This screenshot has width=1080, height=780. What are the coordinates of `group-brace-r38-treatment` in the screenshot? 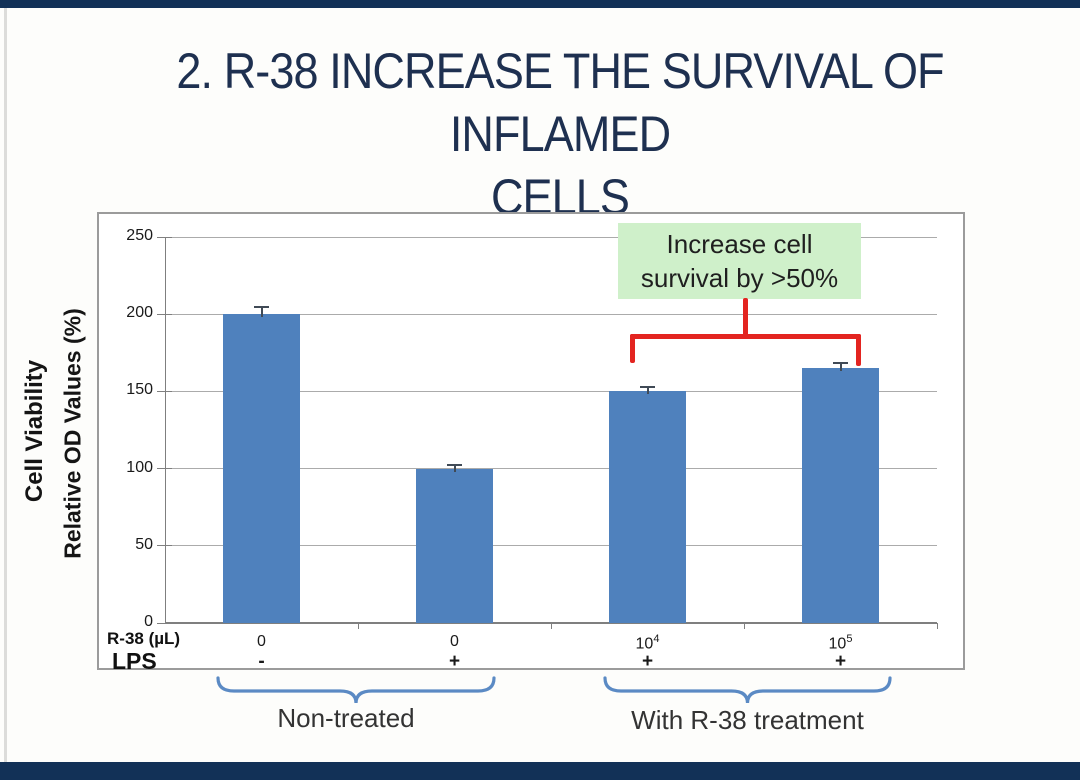 It's located at (747, 690).